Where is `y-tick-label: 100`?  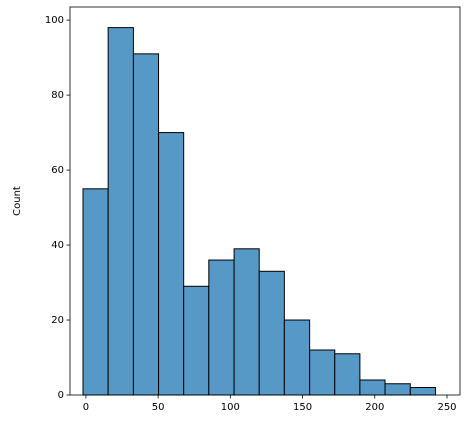 y-tick-label: 100 is located at coordinates (54, 20).